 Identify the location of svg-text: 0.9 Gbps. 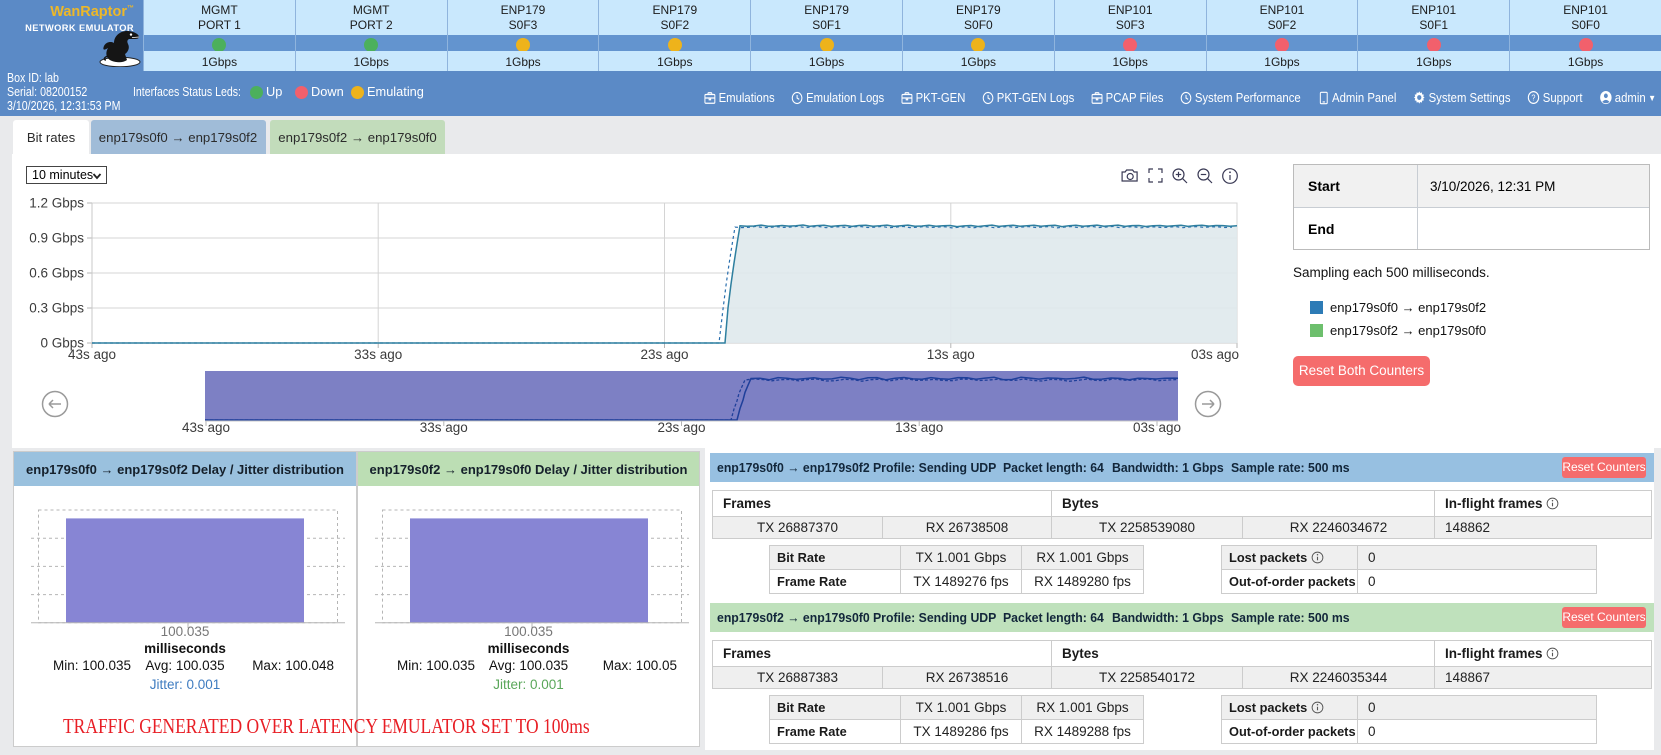
(56, 238).